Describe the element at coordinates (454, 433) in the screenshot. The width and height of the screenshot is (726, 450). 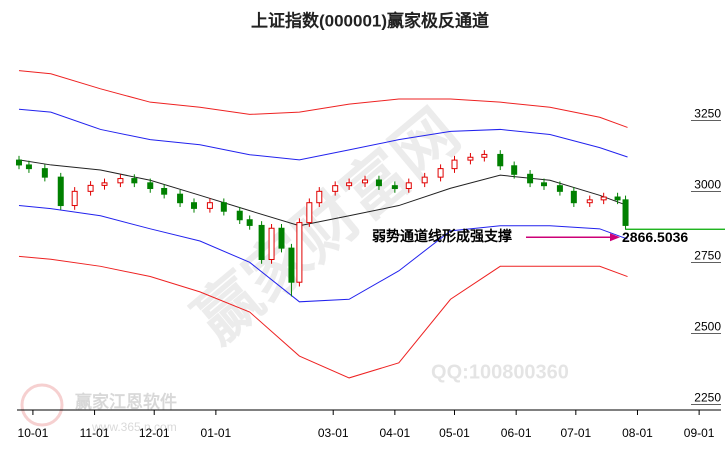
I see `x-tick-label: 05-01` at that location.